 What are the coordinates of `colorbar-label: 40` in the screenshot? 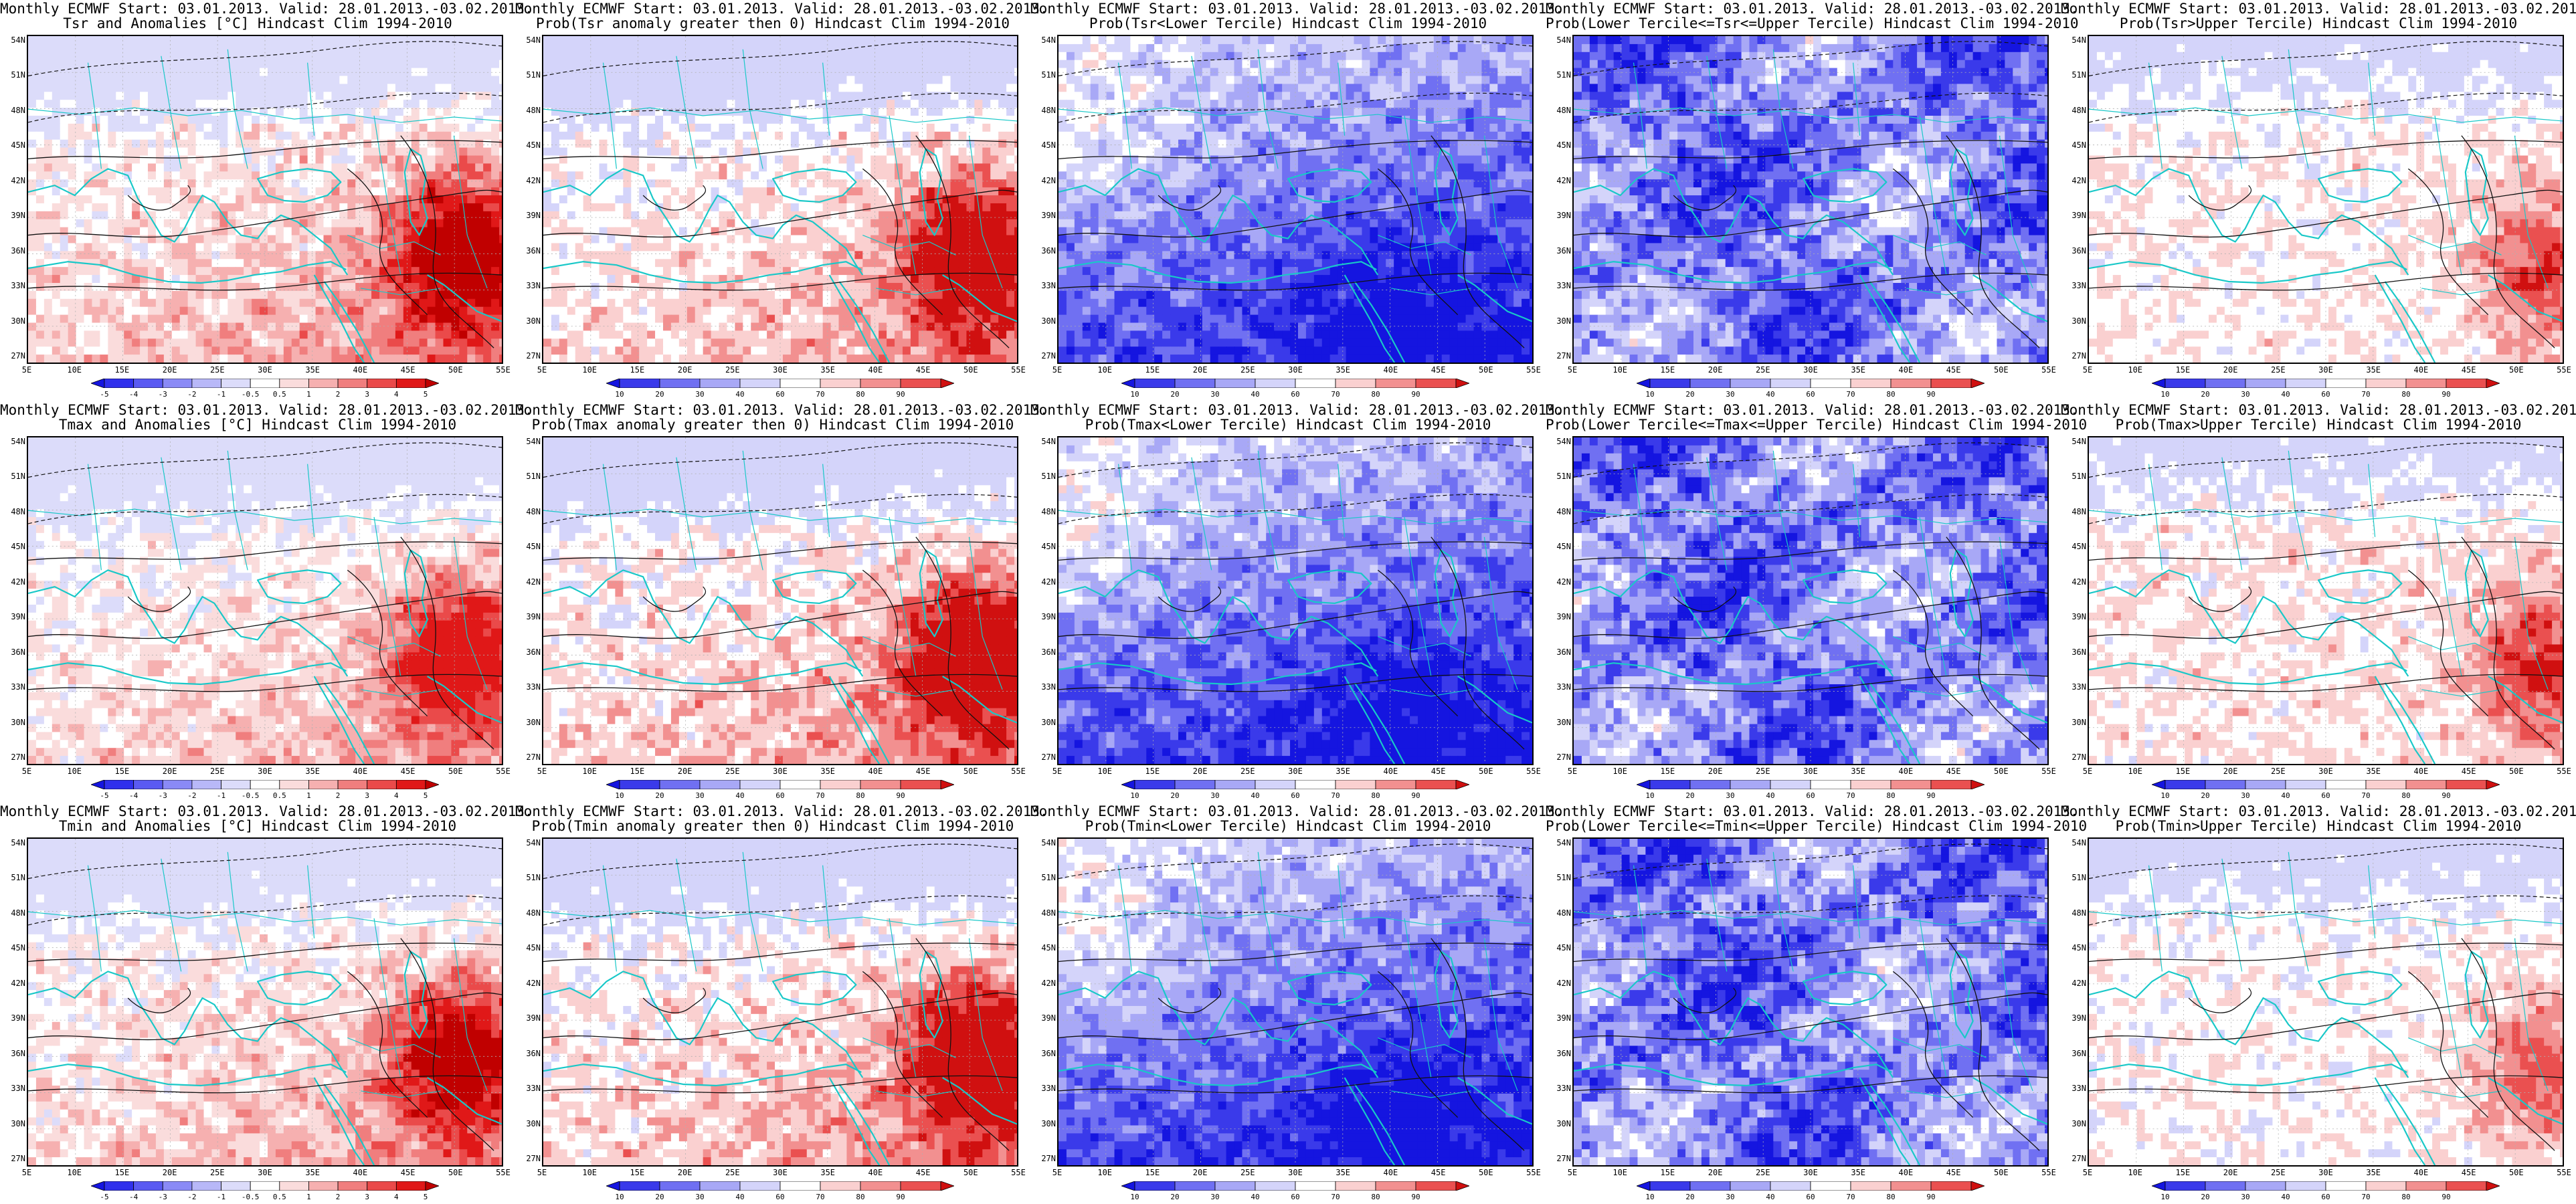 It's located at (2285, 1197).